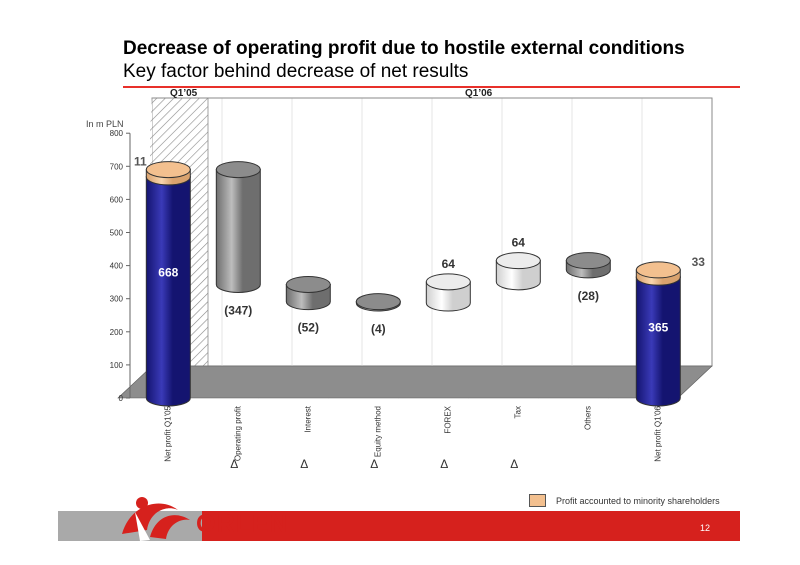 The height and width of the screenshot is (565, 800). What do you see at coordinates (168, 272) in the screenshot?
I see `bar-value-label: 668` at bounding box center [168, 272].